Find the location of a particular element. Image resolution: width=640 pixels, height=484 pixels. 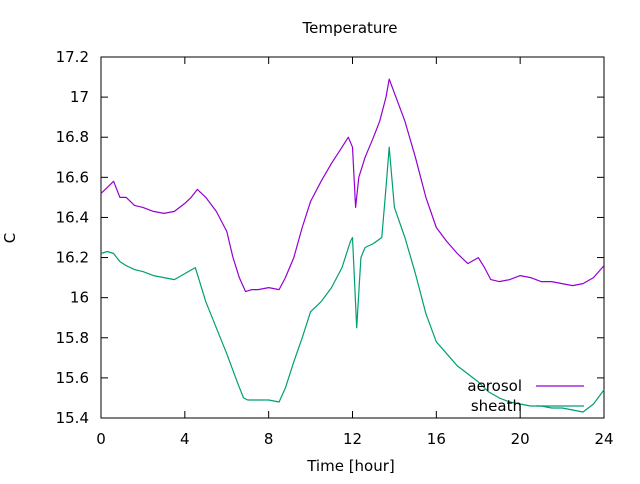

chart-title: Temperature is located at coordinates (349, 28).